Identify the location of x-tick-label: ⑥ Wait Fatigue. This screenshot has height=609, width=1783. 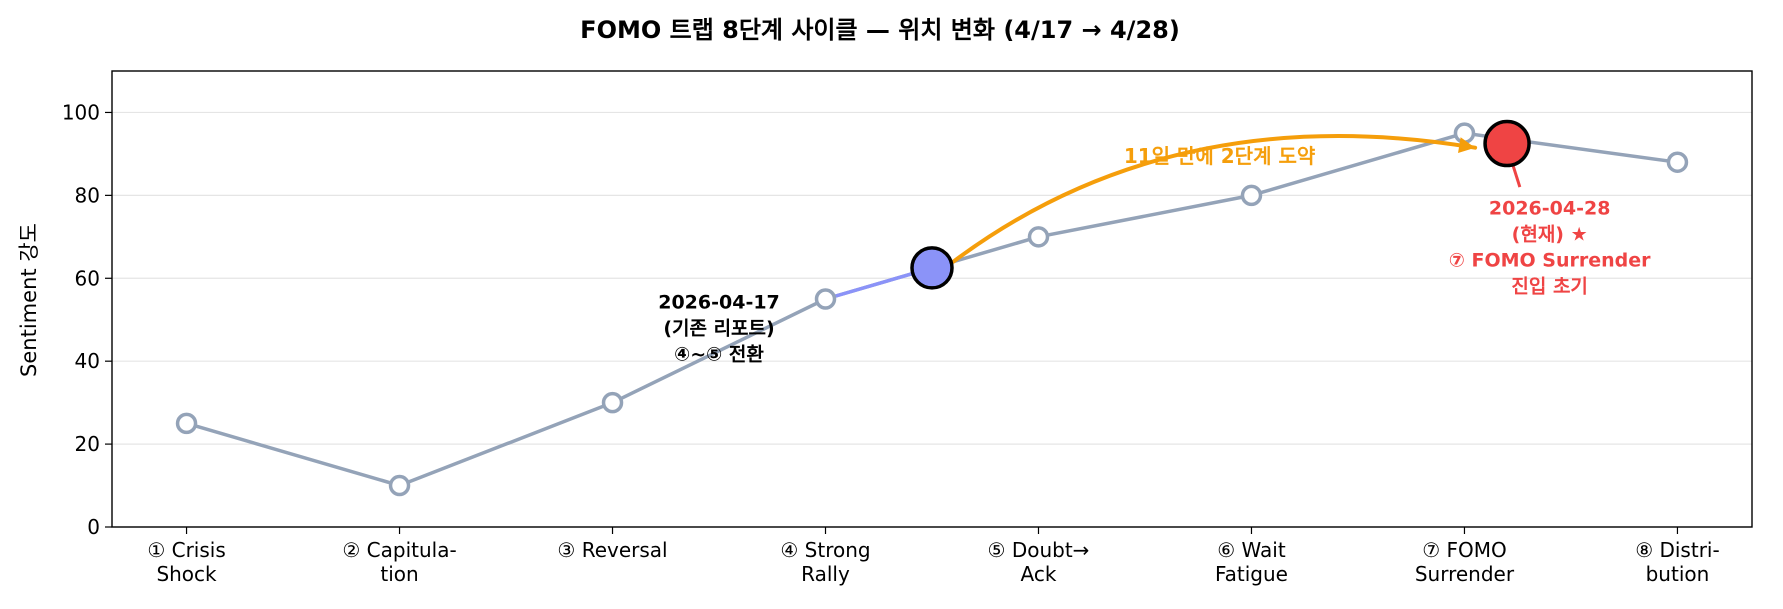
(1251, 562).